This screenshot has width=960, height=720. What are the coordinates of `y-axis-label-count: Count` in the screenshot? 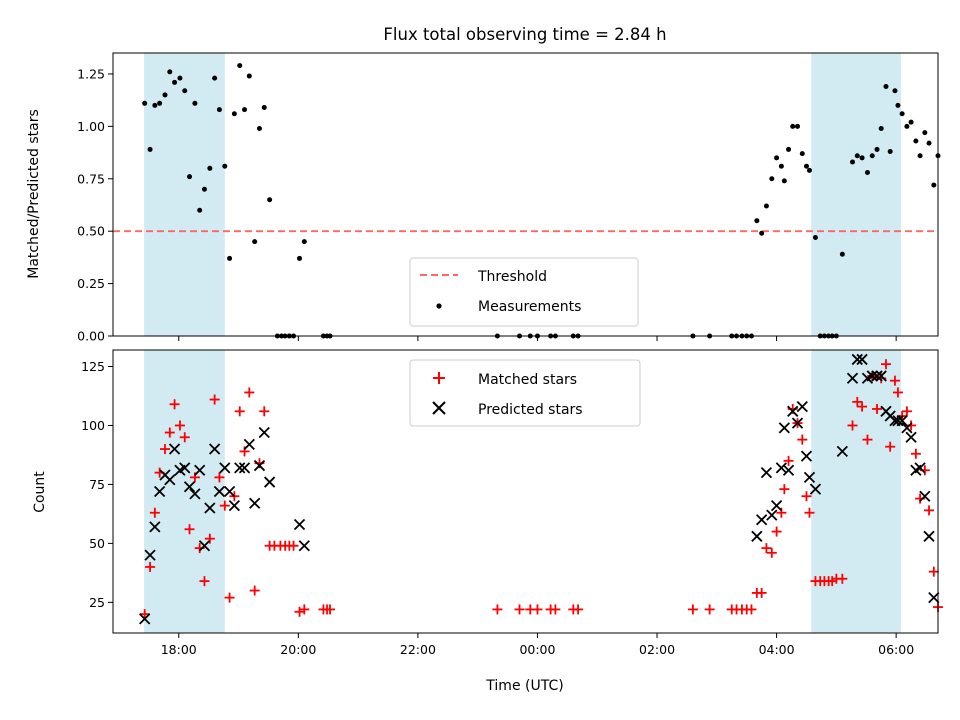 It's located at (40, 492).